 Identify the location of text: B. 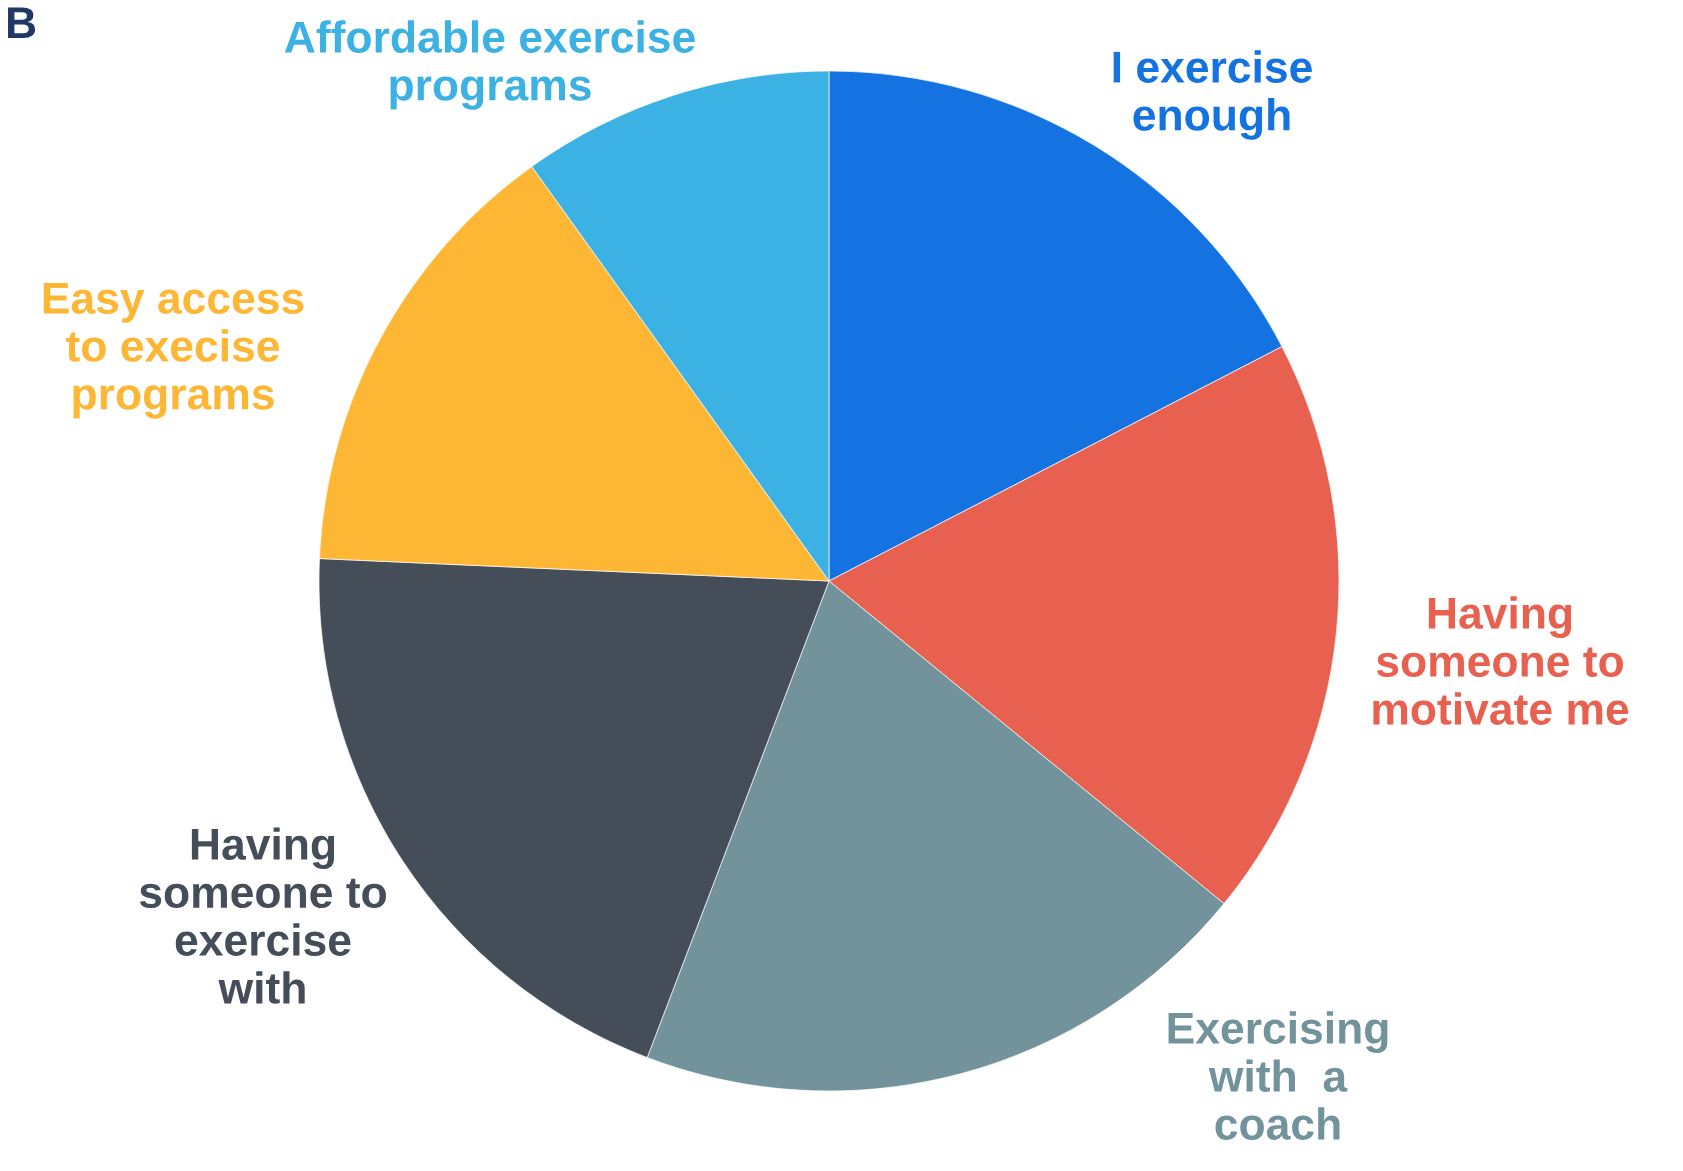
(22, 23).